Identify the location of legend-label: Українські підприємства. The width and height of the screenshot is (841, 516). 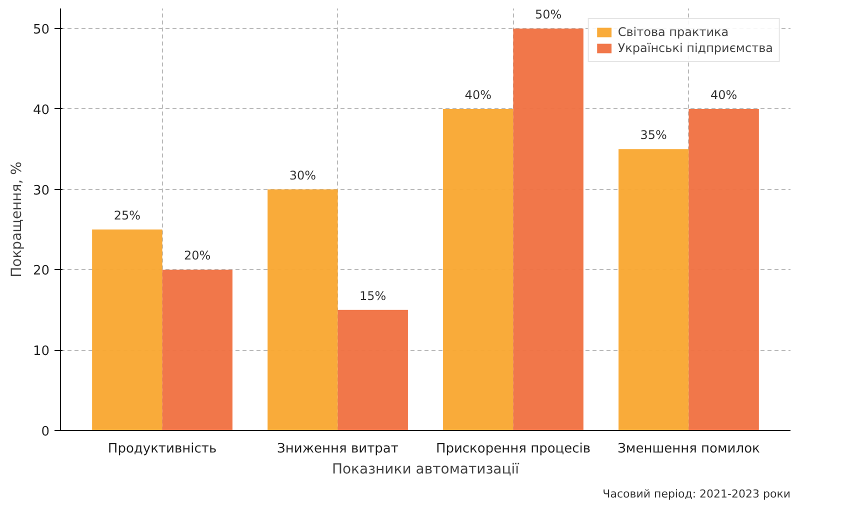
(695, 48).